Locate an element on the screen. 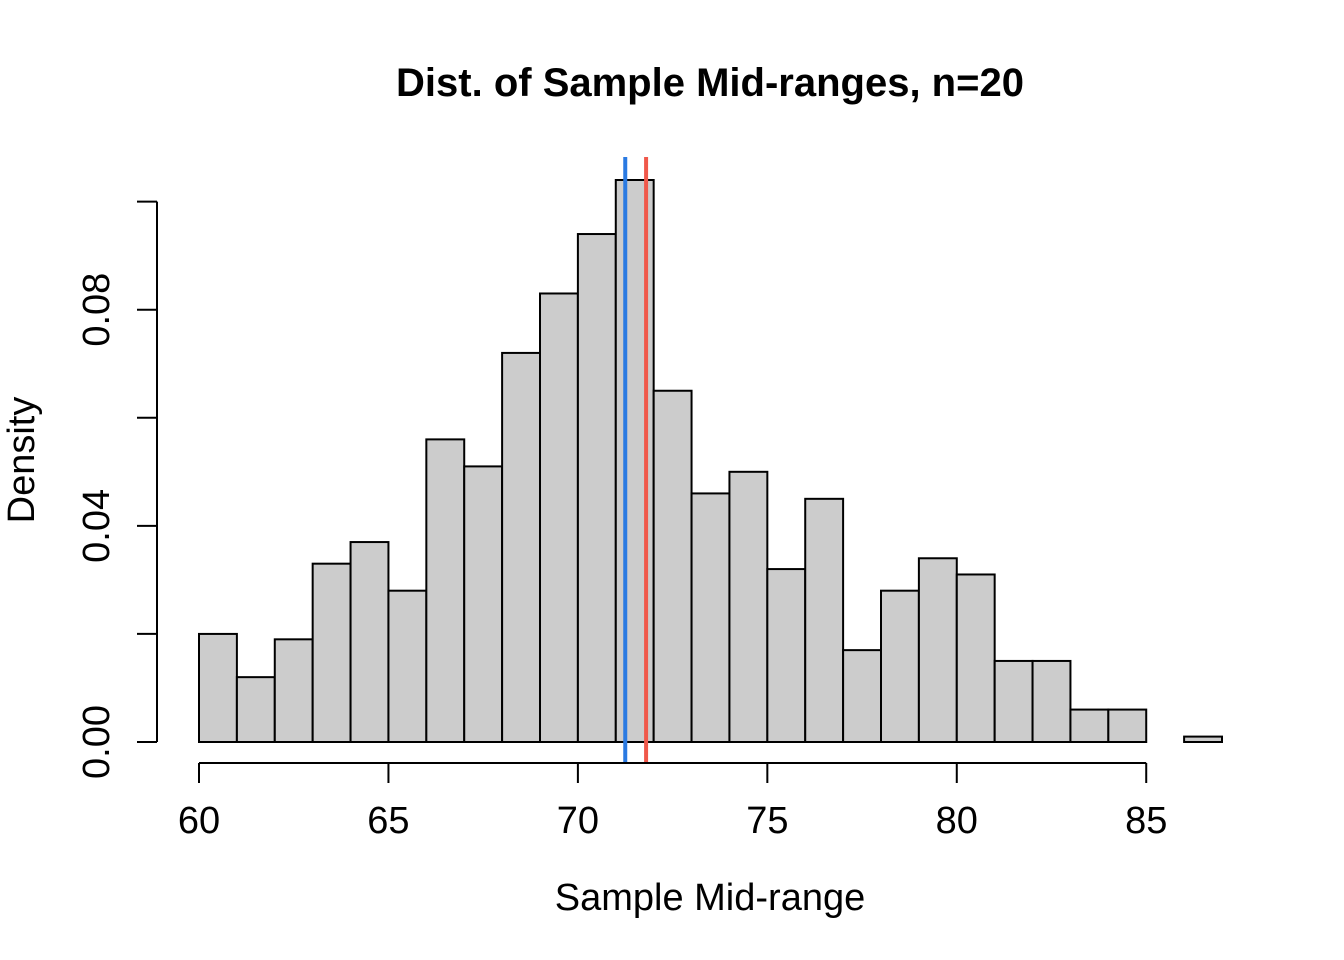  x-tick-label: 70 is located at coordinates (578, 821).